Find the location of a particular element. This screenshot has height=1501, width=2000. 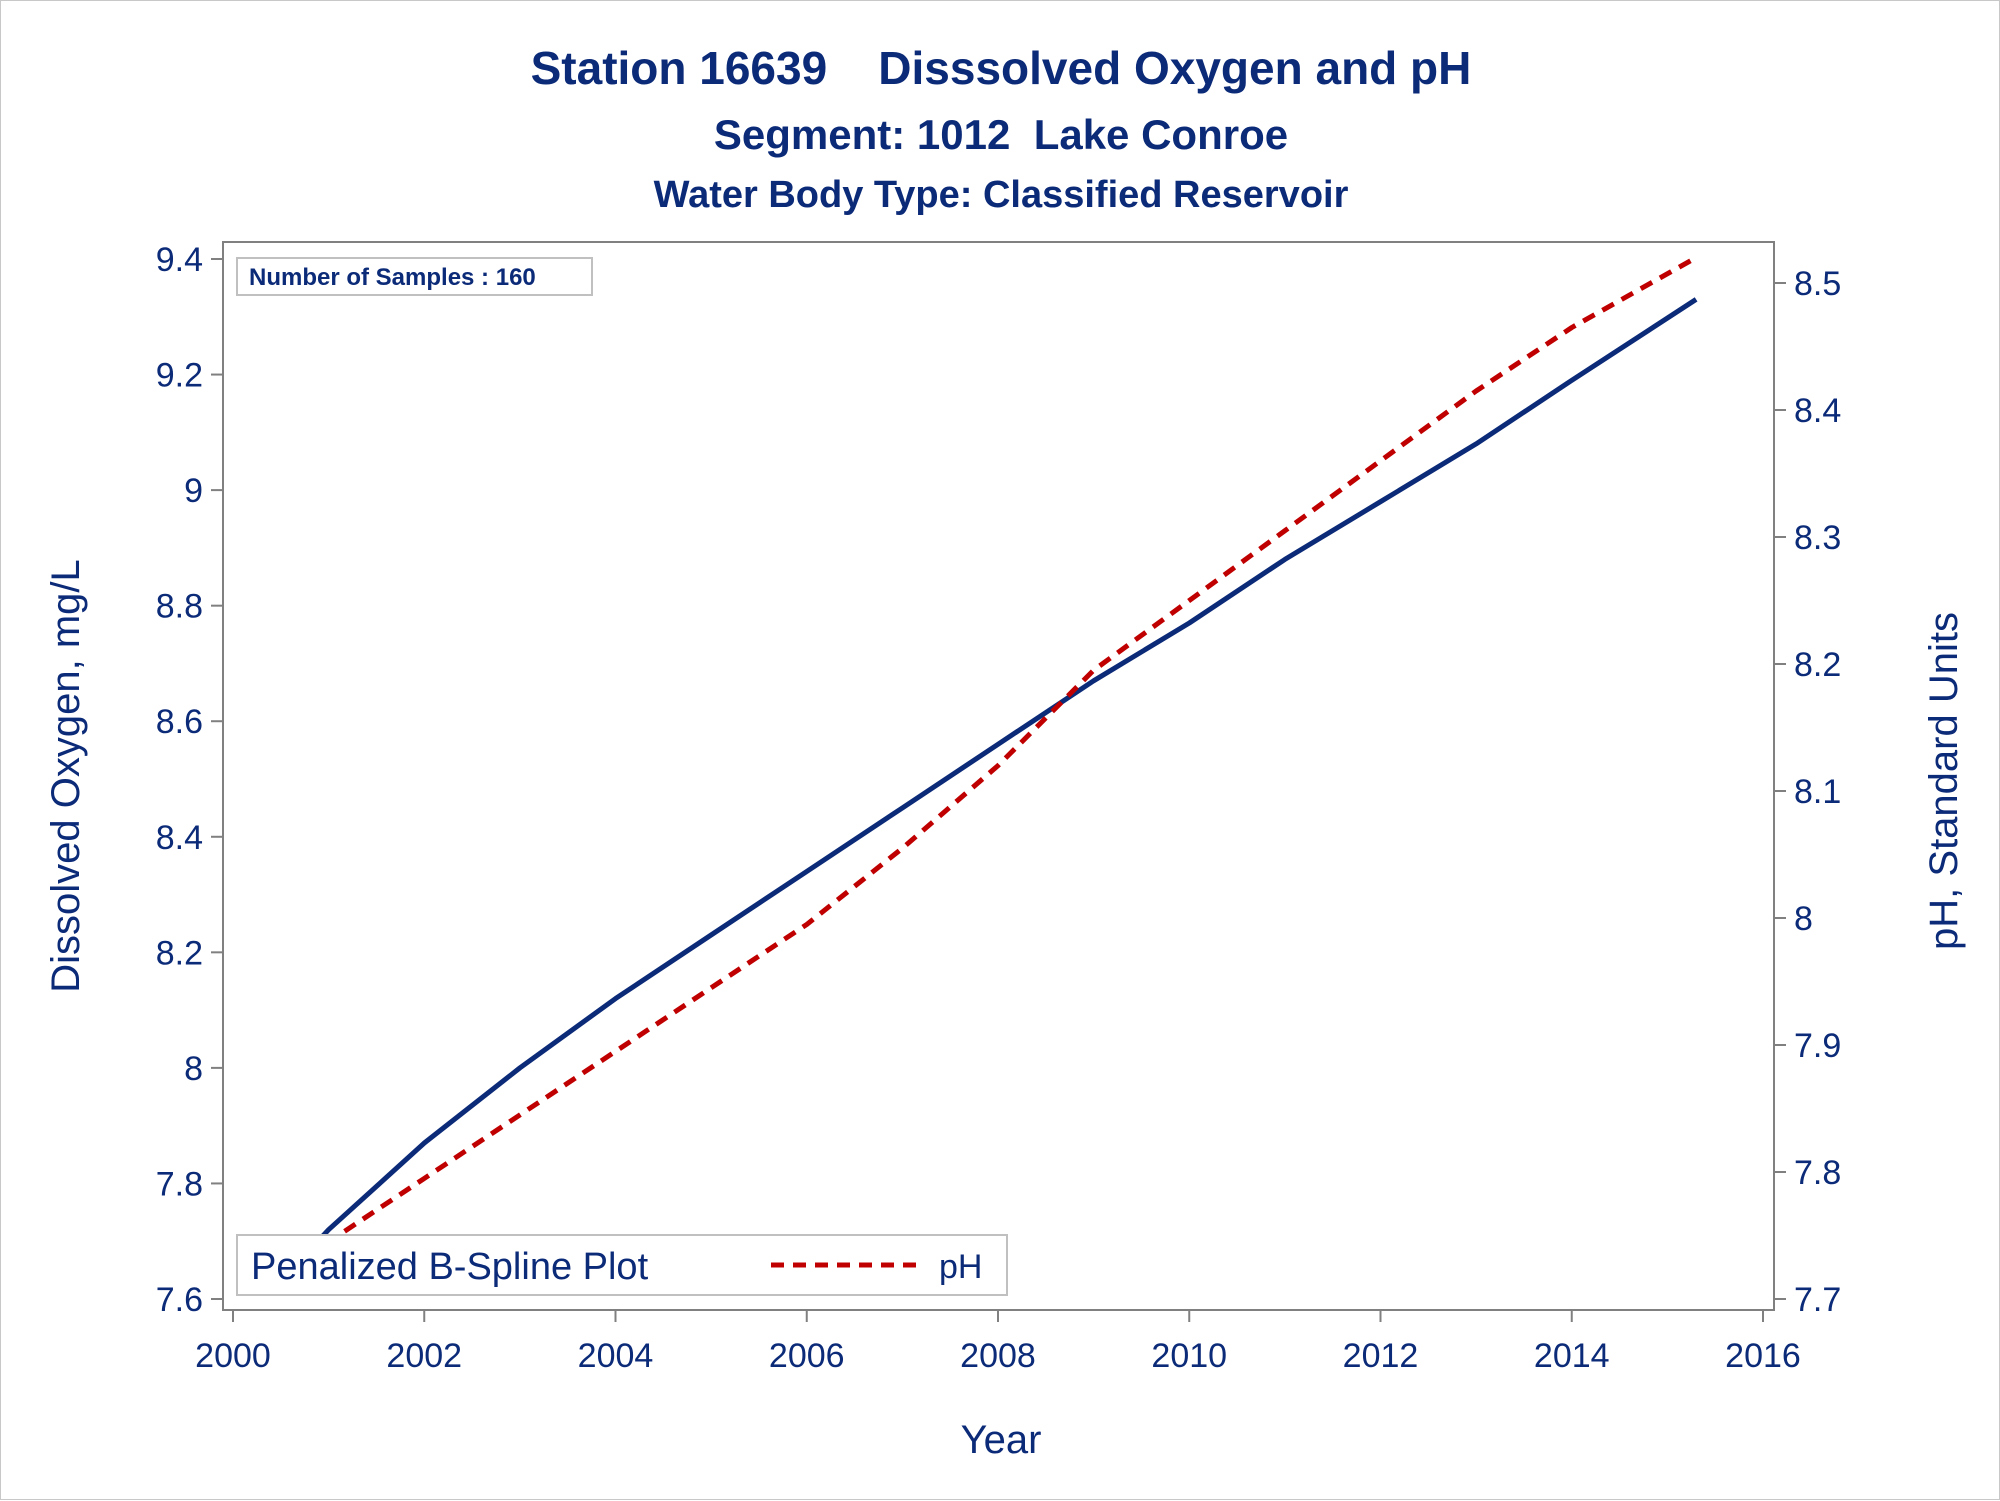

y-left-tick-label: 9.2 is located at coordinates (179, 376).